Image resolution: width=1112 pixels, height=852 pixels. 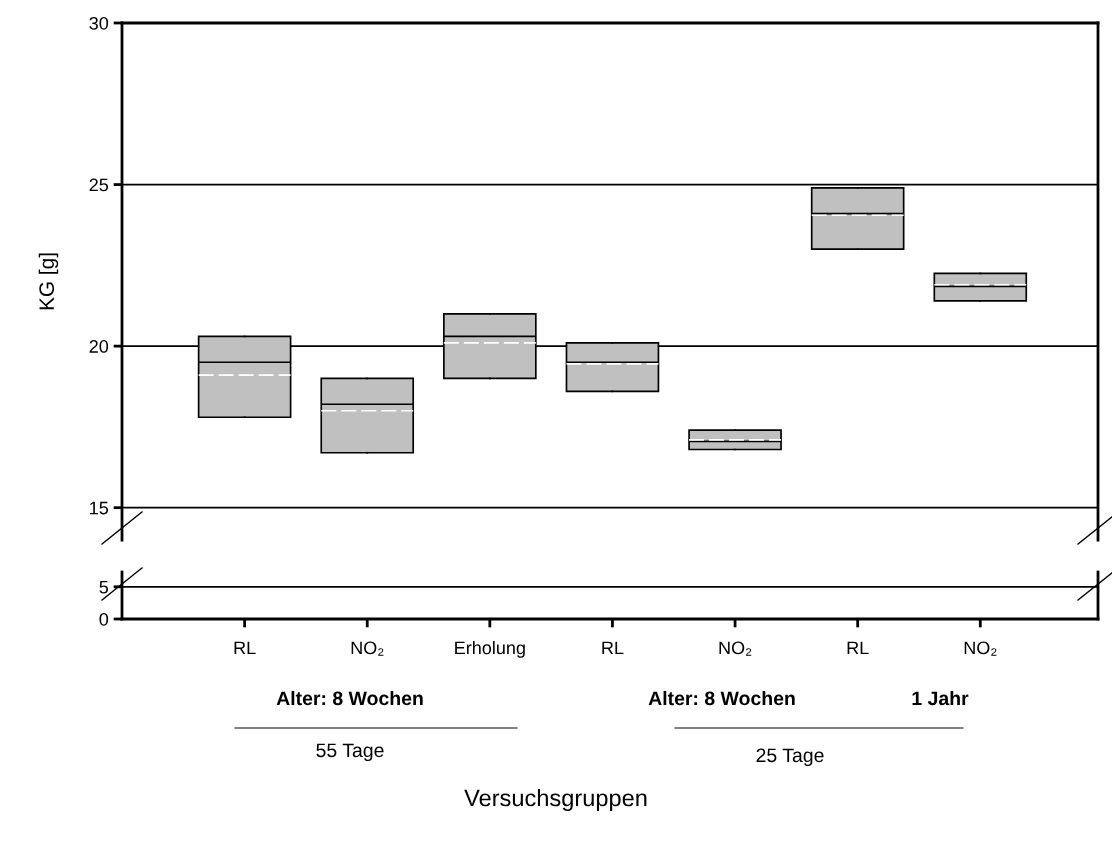 What do you see at coordinates (48, 281) in the screenshot?
I see `y-axis-title: KG [g]` at bounding box center [48, 281].